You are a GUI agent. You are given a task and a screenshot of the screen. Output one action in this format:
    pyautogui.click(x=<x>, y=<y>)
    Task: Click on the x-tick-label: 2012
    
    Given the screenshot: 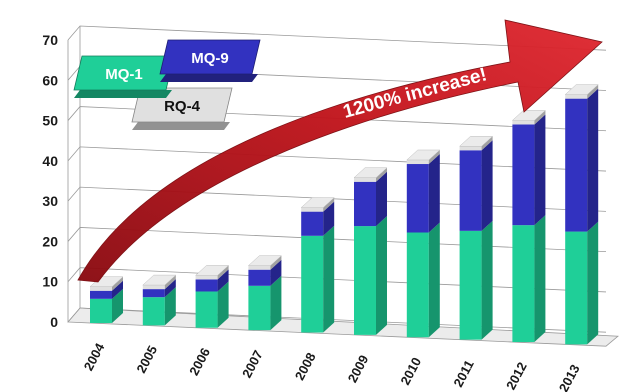 What is the action you would take?
    pyautogui.click(x=516, y=376)
    